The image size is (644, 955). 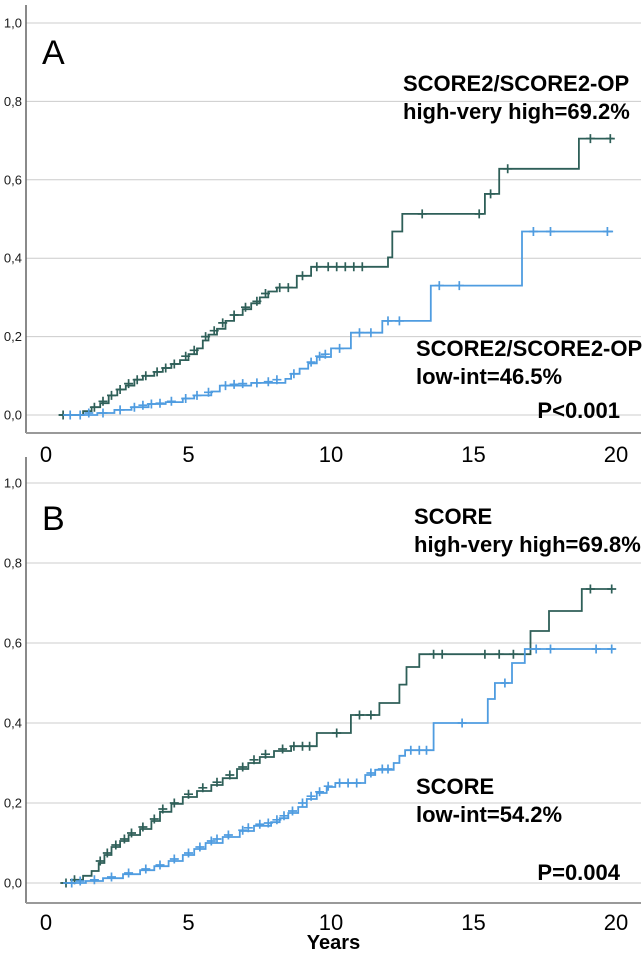 I want to click on panel-a-label: A, so click(x=53, y=53).